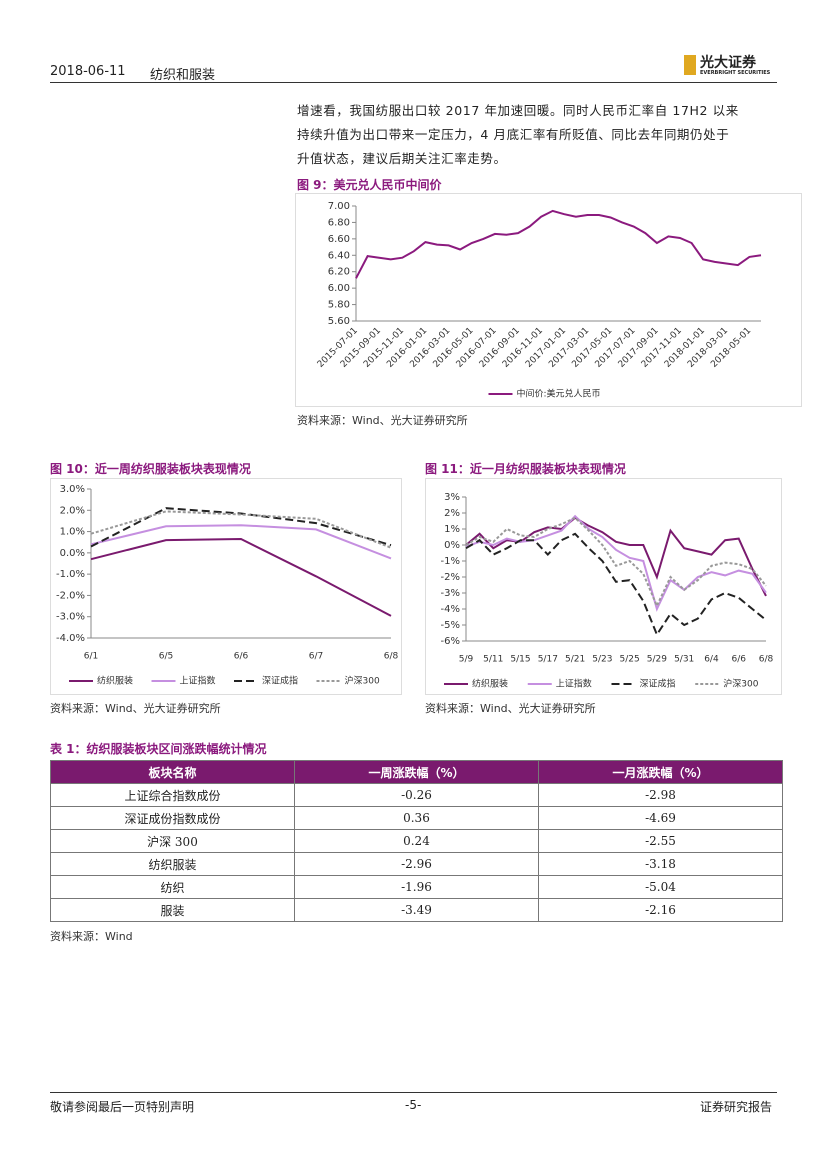 The width and height of the screenshot is (827, 1169). What do you see at coordinates (70, 574) in the screenshot?
I see `y-tick-label: -1.0%` at bounding box center [70, 574].